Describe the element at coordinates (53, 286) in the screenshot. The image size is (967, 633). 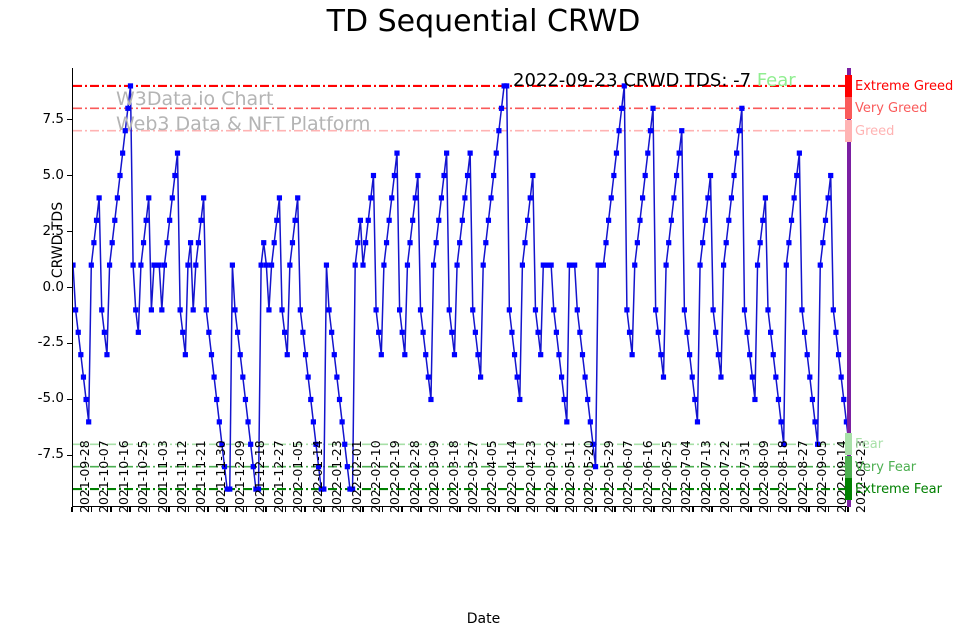
I see `y-tick-label: 0.0` at that location.